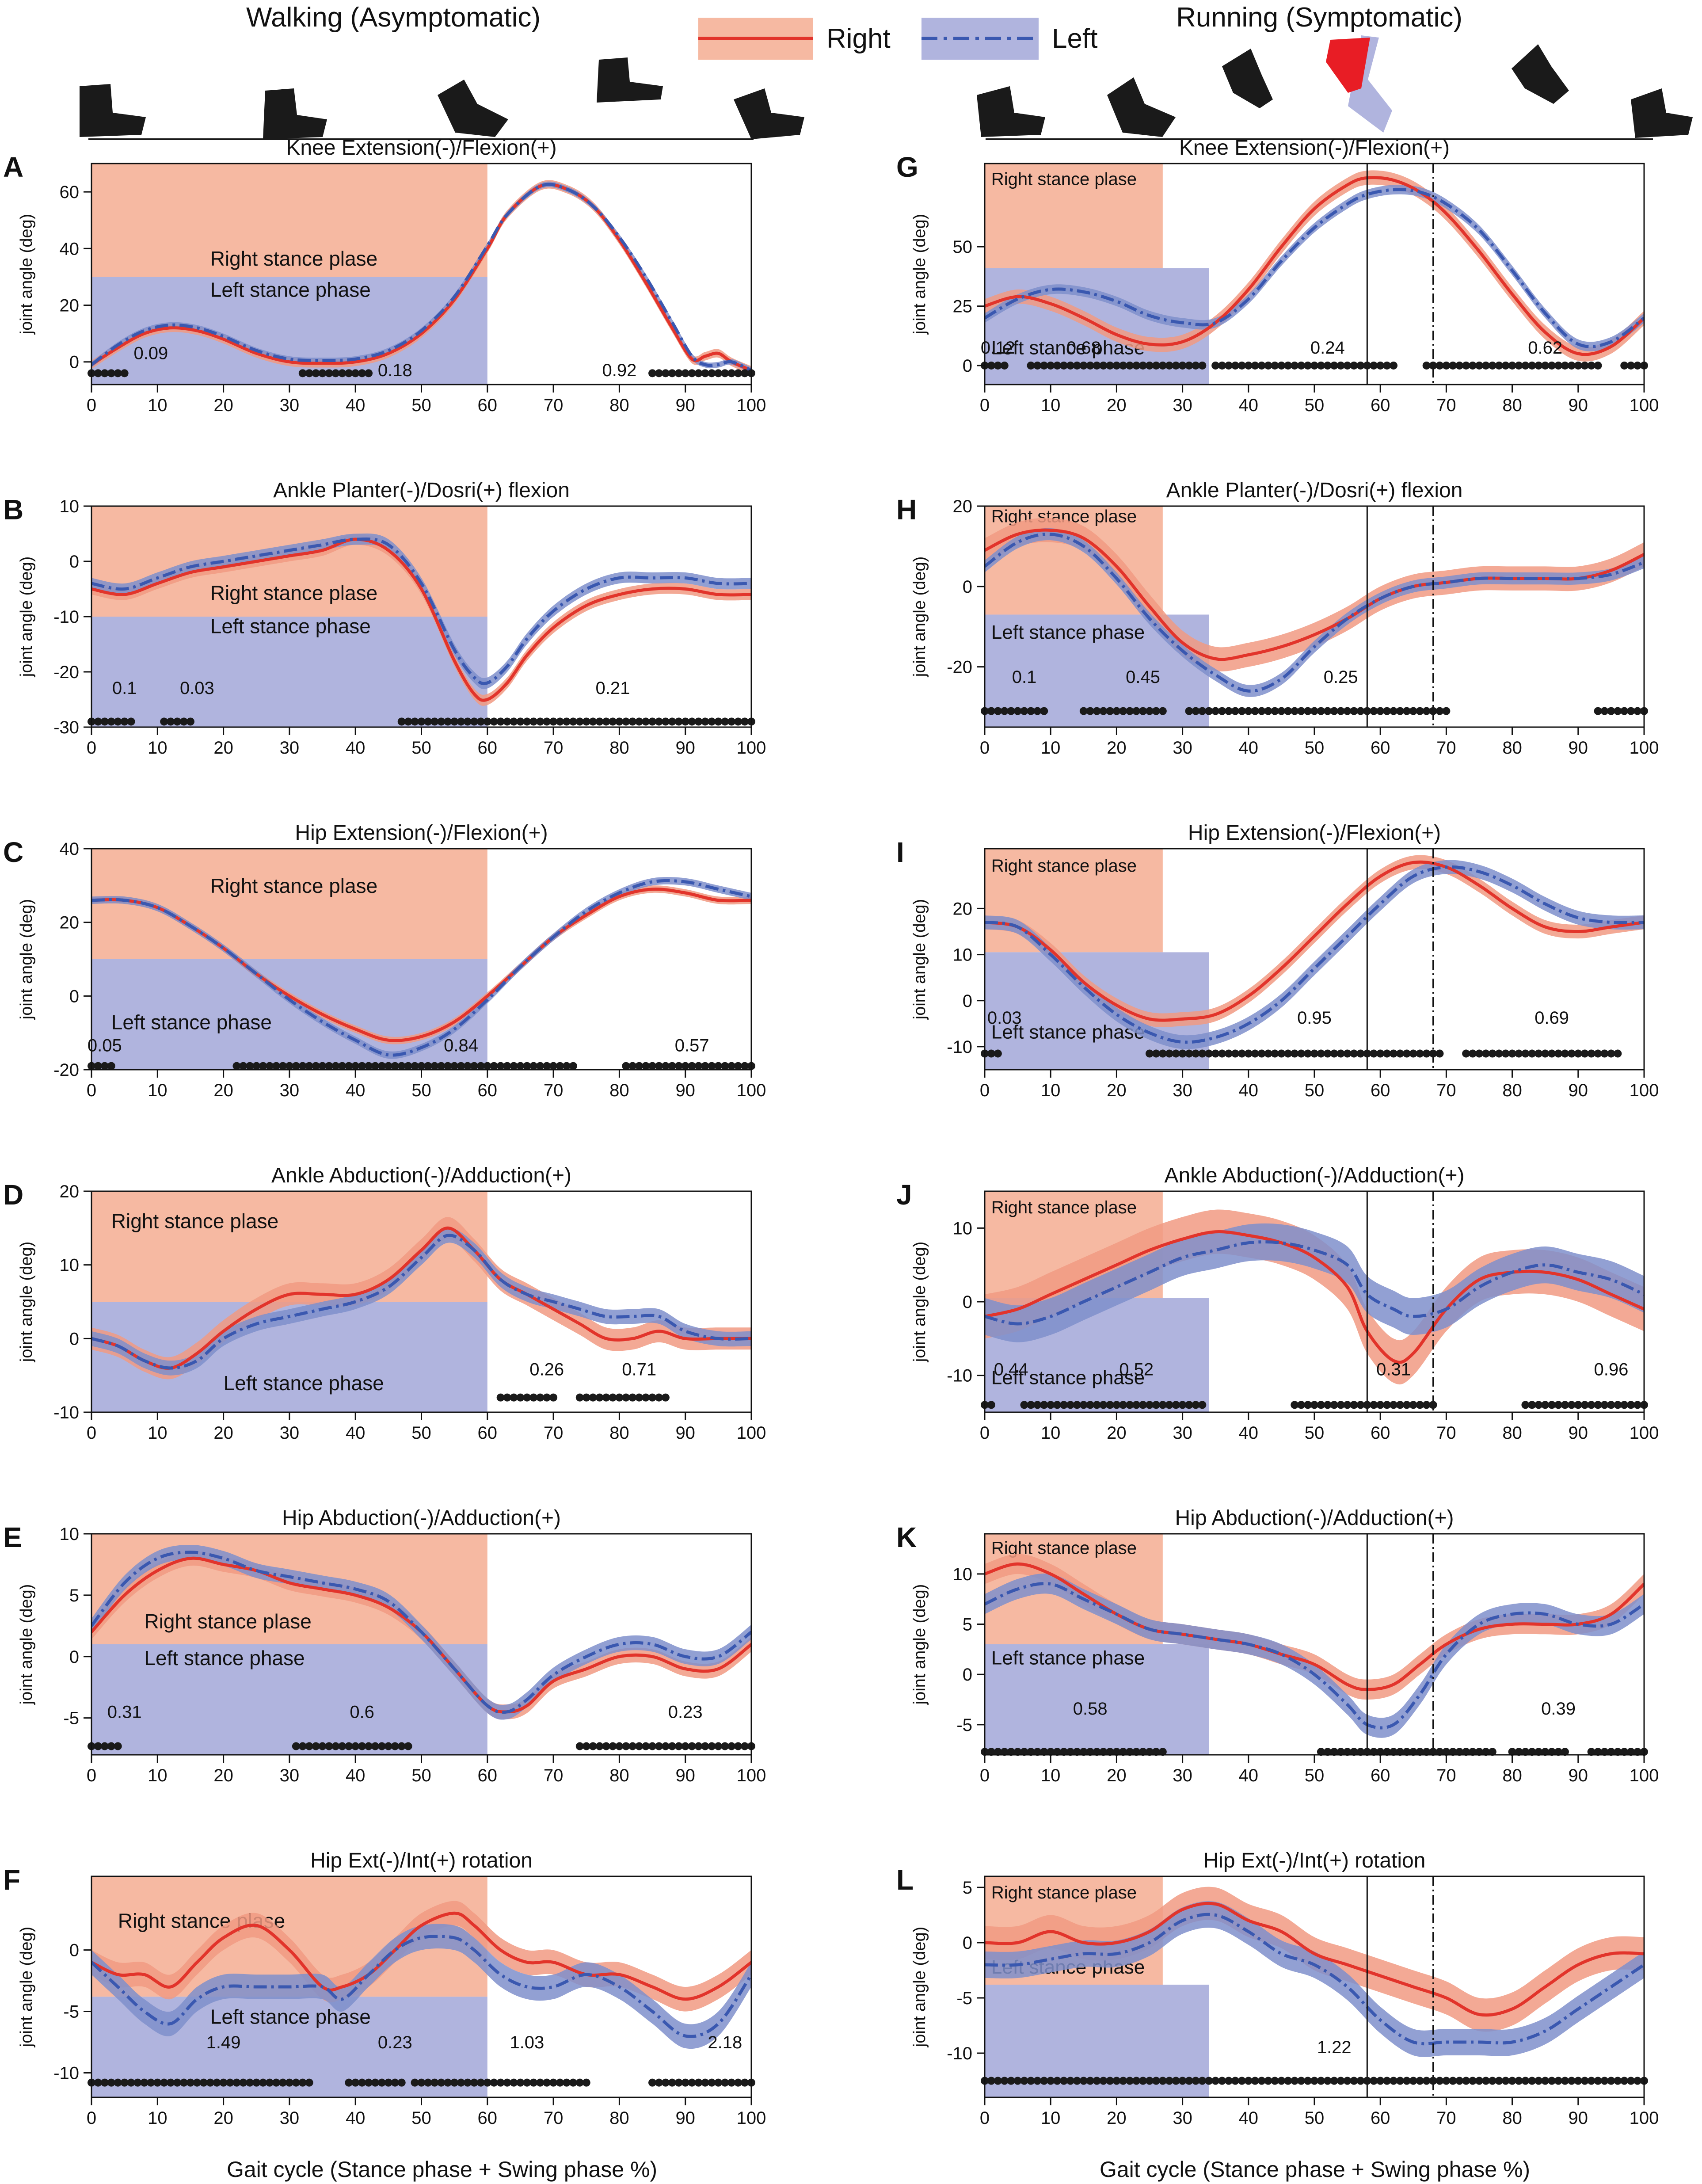 The image size is (1702, 2184). I want to click on y-tick-label: 0, so click(74, 996).